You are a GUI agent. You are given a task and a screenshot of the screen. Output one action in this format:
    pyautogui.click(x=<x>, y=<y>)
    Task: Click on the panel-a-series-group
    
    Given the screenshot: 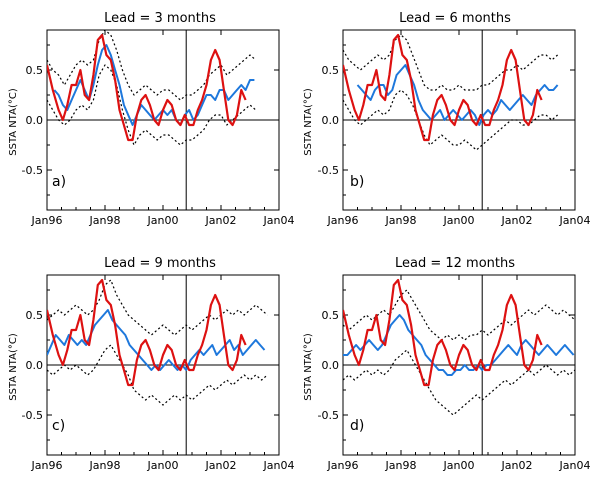 What is the action you would take?
    pyautogui.click(x=152, y=88)
    